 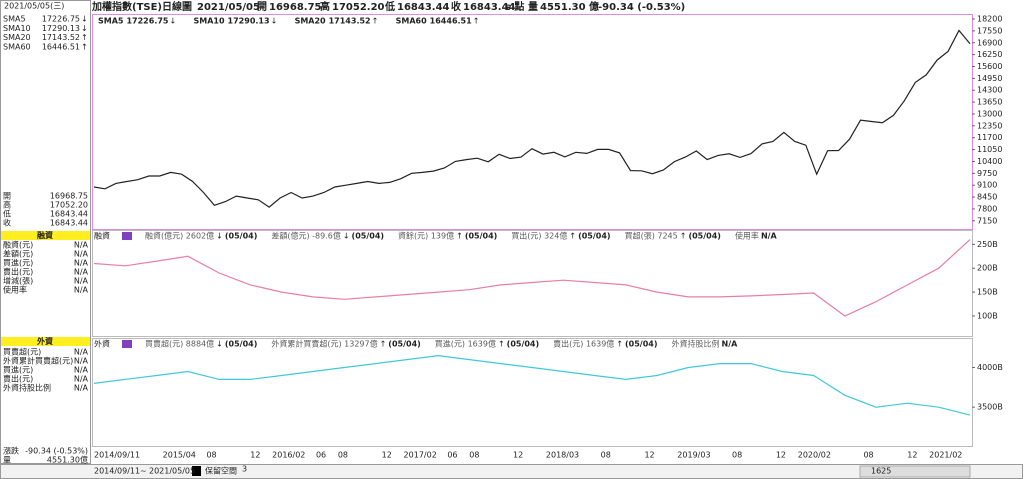 What do you see at coordinates (45, 341) in the screenshot?
I see `foreign-title-bg` at bounding box center [45, 341].